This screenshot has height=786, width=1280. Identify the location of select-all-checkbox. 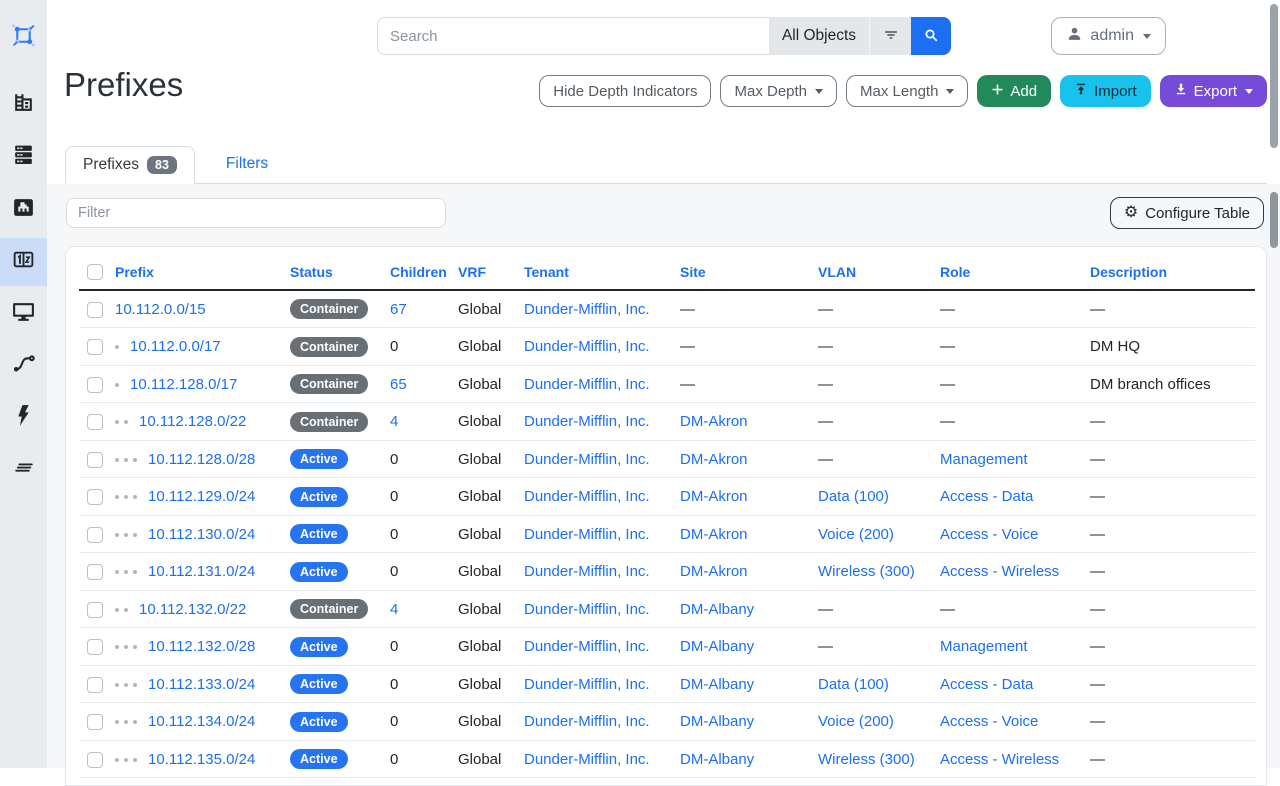
(95, 272).